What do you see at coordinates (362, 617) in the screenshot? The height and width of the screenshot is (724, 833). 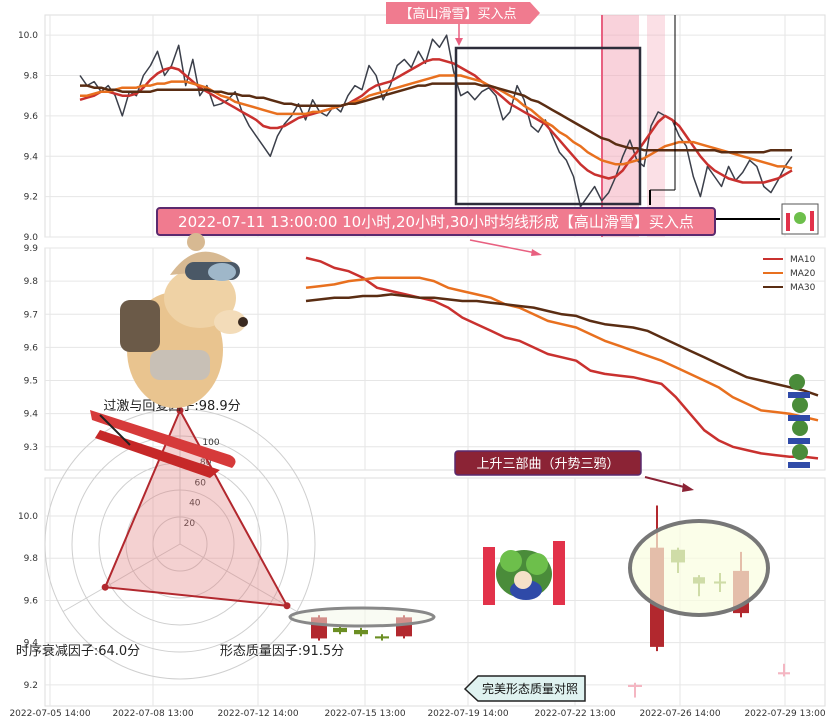 I see `compare-oval` at bounding box center [362, 617].